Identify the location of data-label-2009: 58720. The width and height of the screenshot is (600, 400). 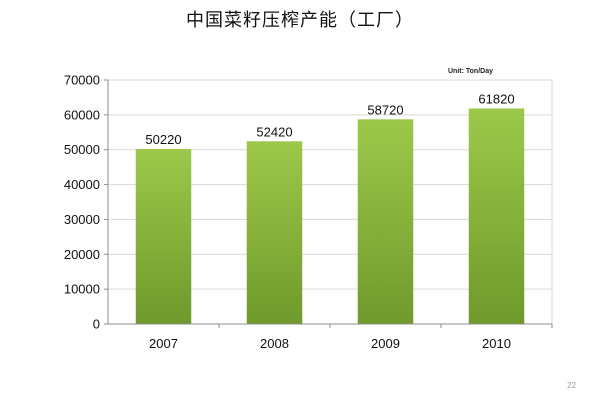
(385, 109).